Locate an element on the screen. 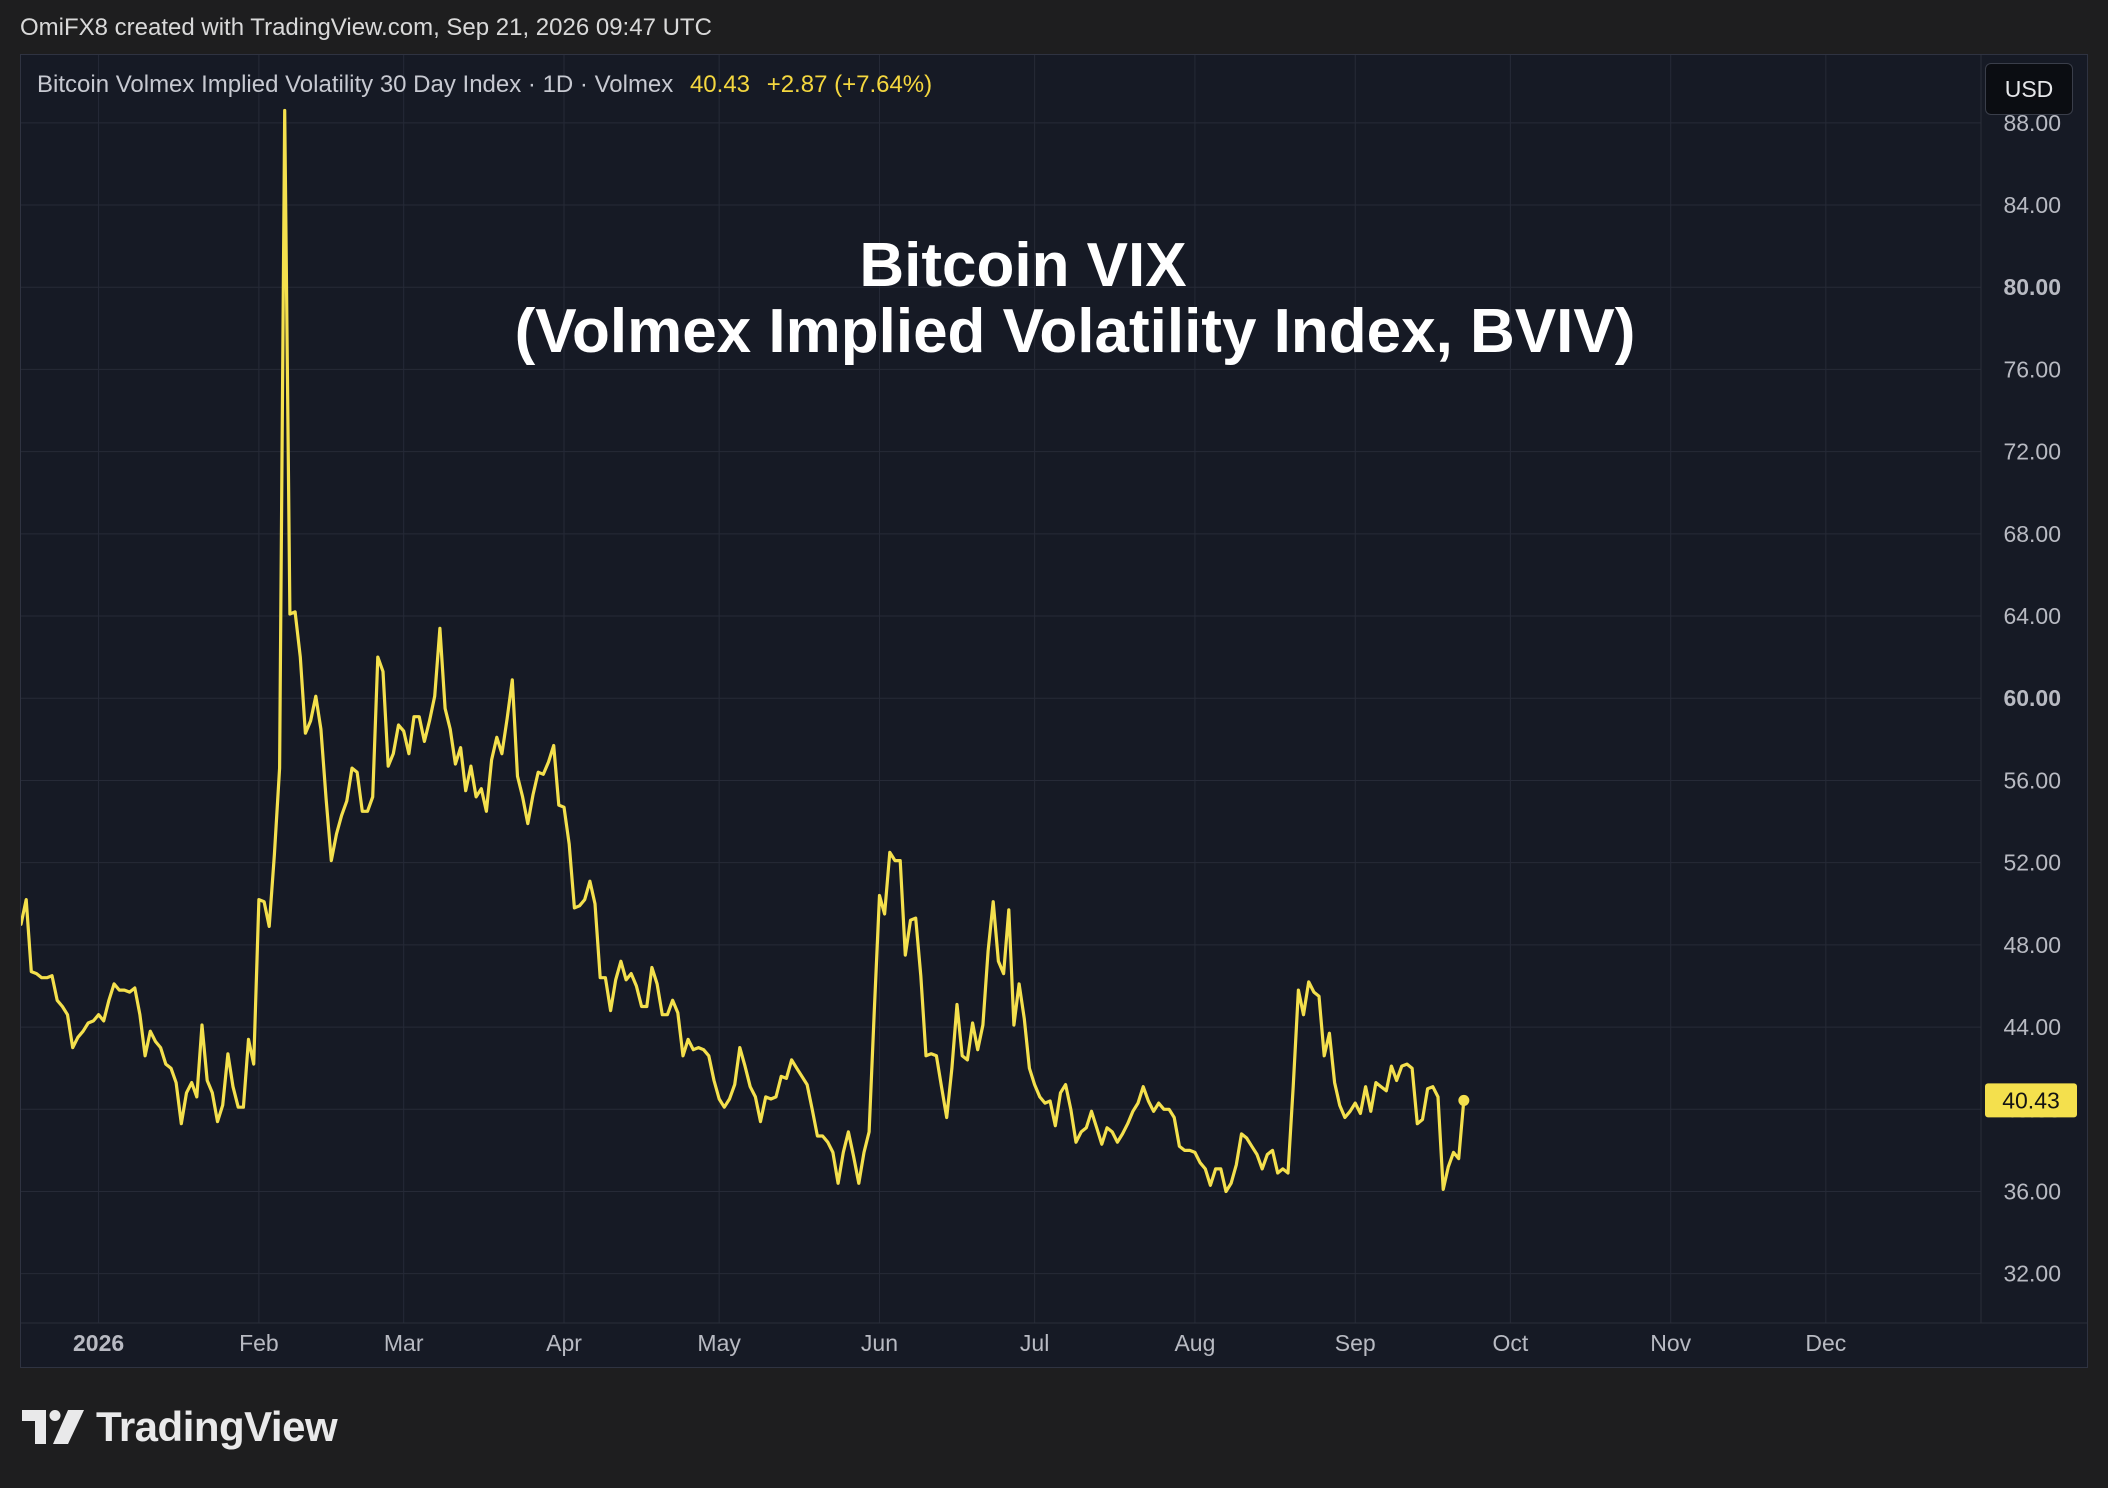 The width and height of the screenshot is (2108, 1488). x-axis-tick-label: Feb is located at coordinates (259, 1343).